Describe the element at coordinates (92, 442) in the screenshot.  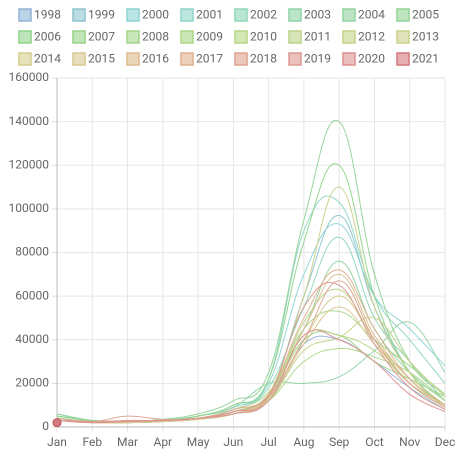
I see `x-tick-label: Feb` at that location.